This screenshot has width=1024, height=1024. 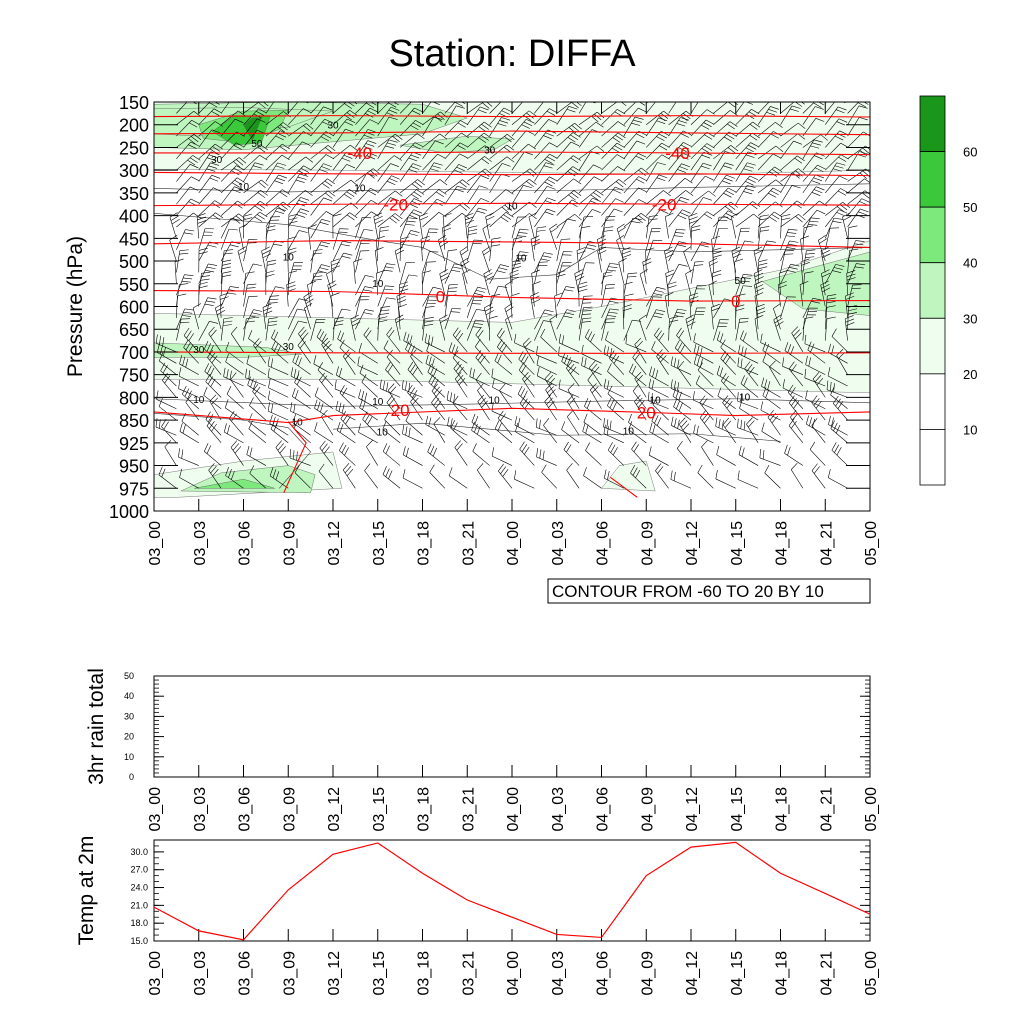 What do you see at coordinates (134, 308) in the screenshot?
I see `y-tick-label-9: 600` at bounding box center [134, 308].